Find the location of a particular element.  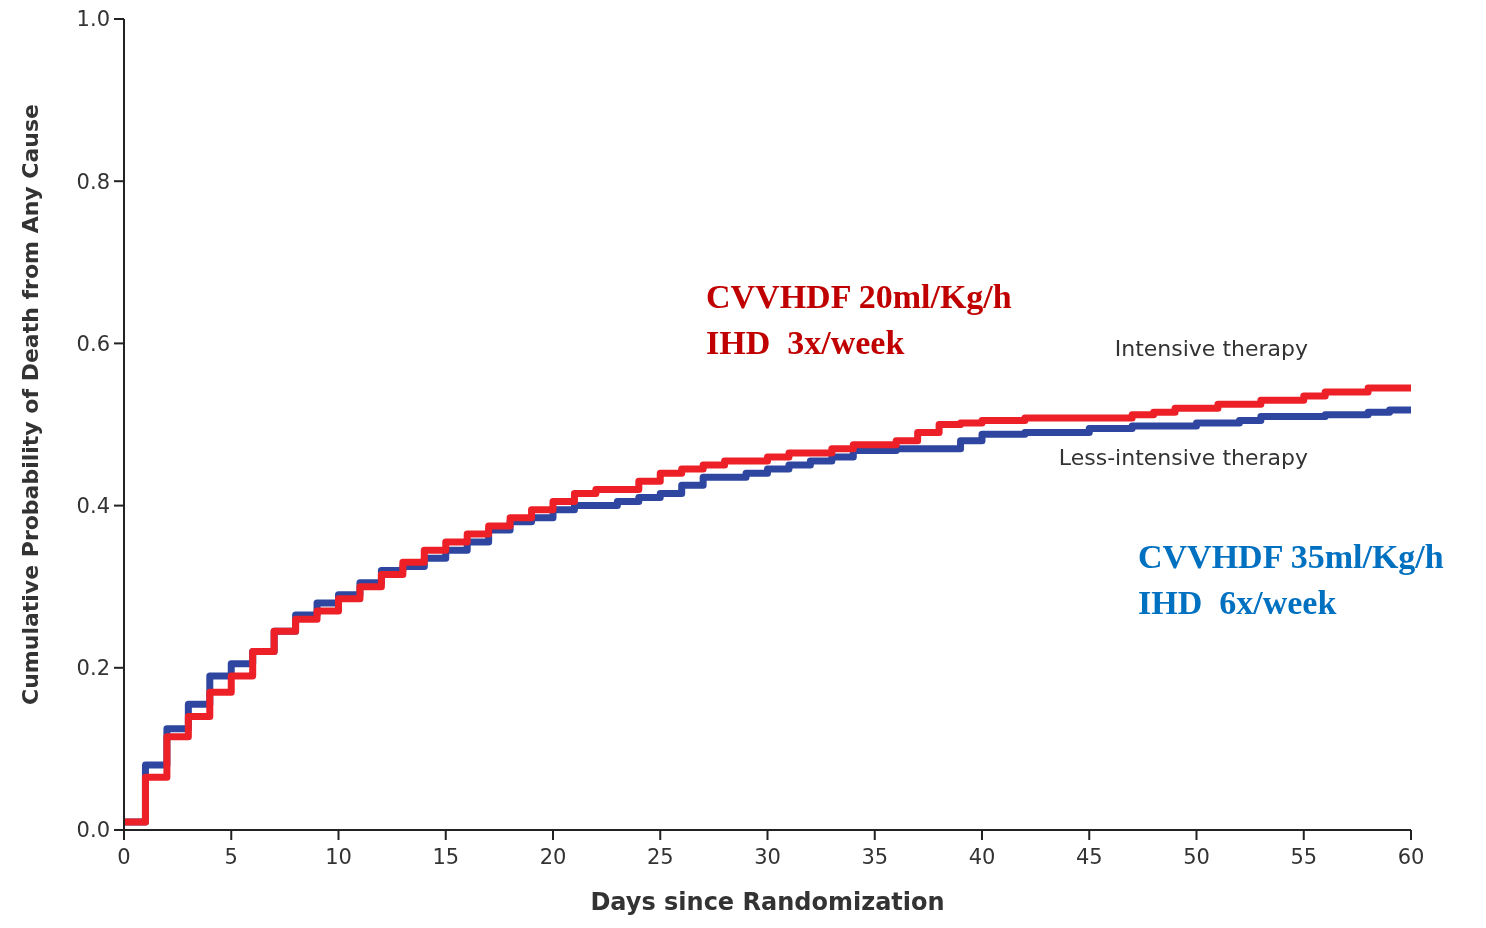

y-tick-label: 0.4 is located at coordinates (93, 505).